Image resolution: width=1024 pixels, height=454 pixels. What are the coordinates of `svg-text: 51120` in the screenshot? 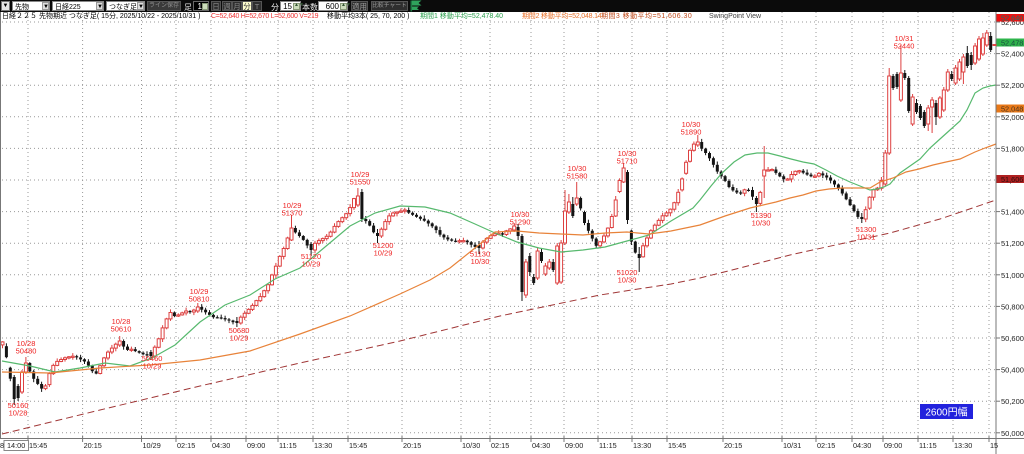 It's located at (311, 256).